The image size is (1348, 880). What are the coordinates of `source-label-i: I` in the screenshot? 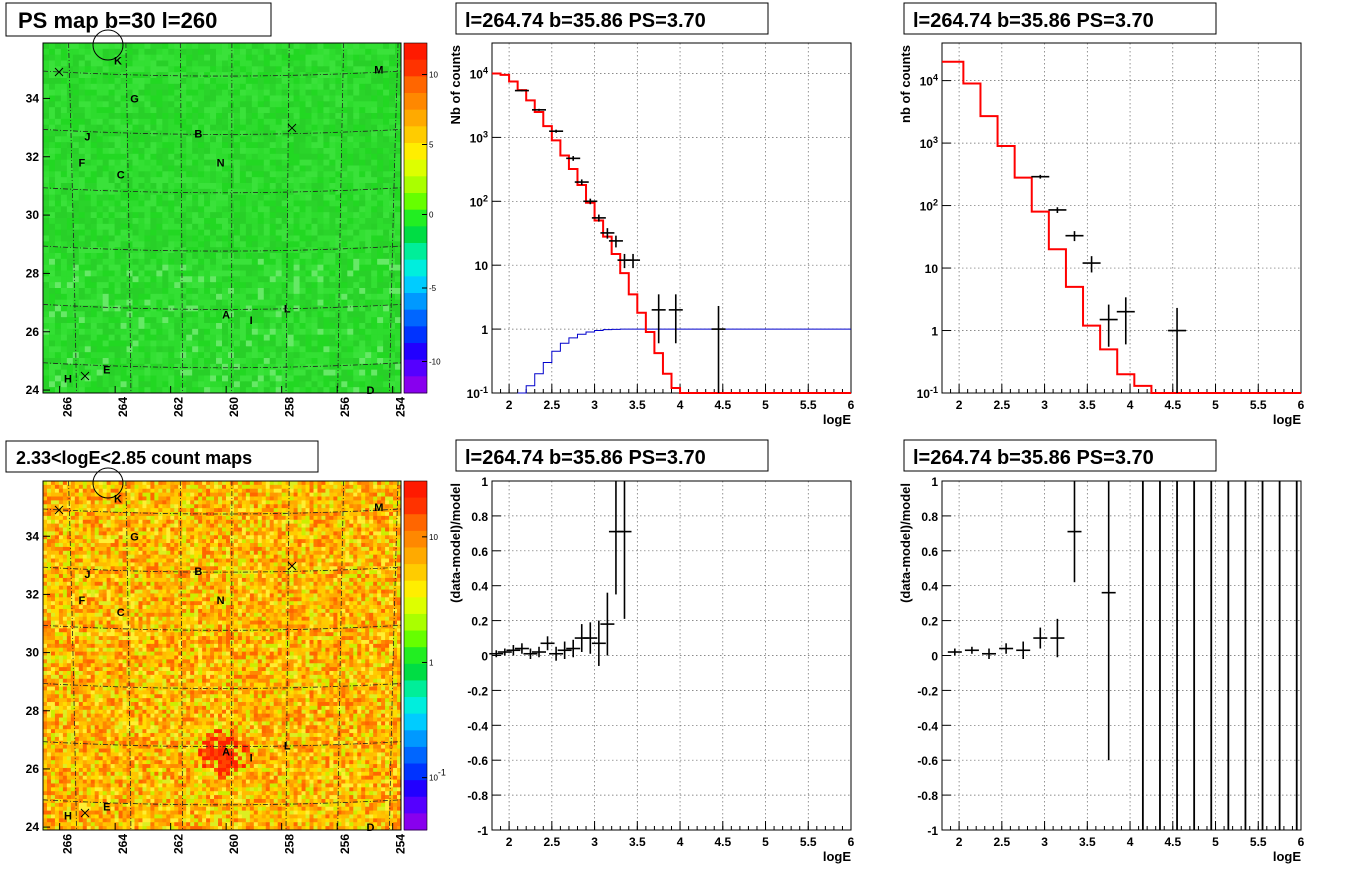 It's located at (251, 321).